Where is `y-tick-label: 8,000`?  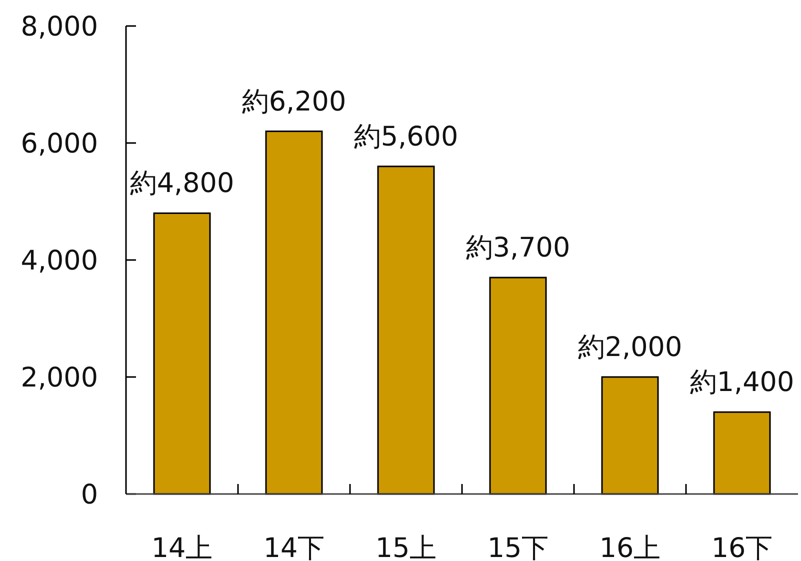 y-tick-label: 8,000 is located at coordinates (59, 27).